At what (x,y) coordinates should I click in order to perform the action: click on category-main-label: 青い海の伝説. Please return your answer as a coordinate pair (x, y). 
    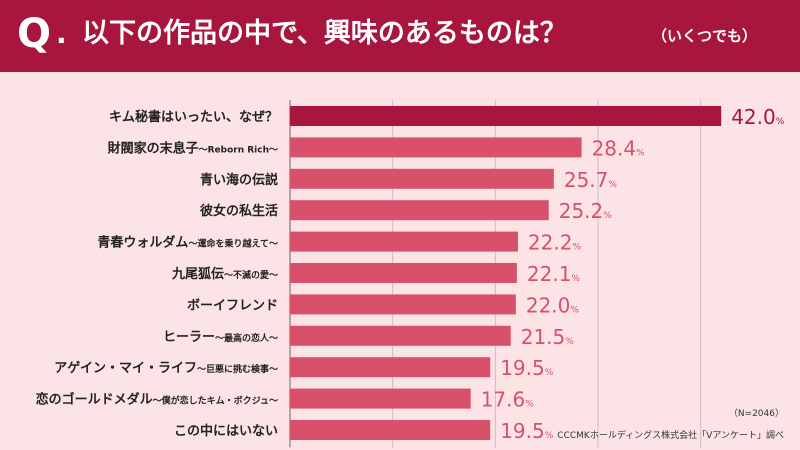
    Looking at the image, I should click on (239, 180).